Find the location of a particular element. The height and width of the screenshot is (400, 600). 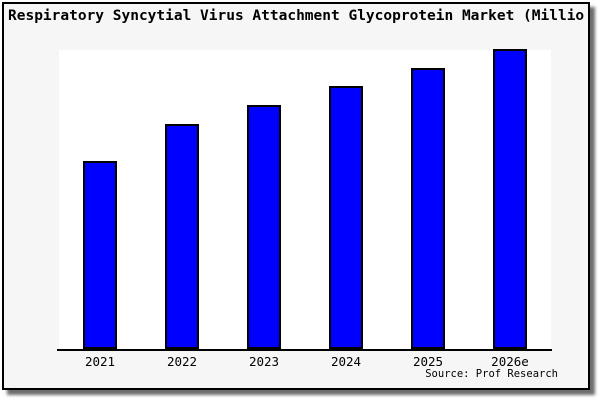

bar-2025 is located at coordinates (428, 208).